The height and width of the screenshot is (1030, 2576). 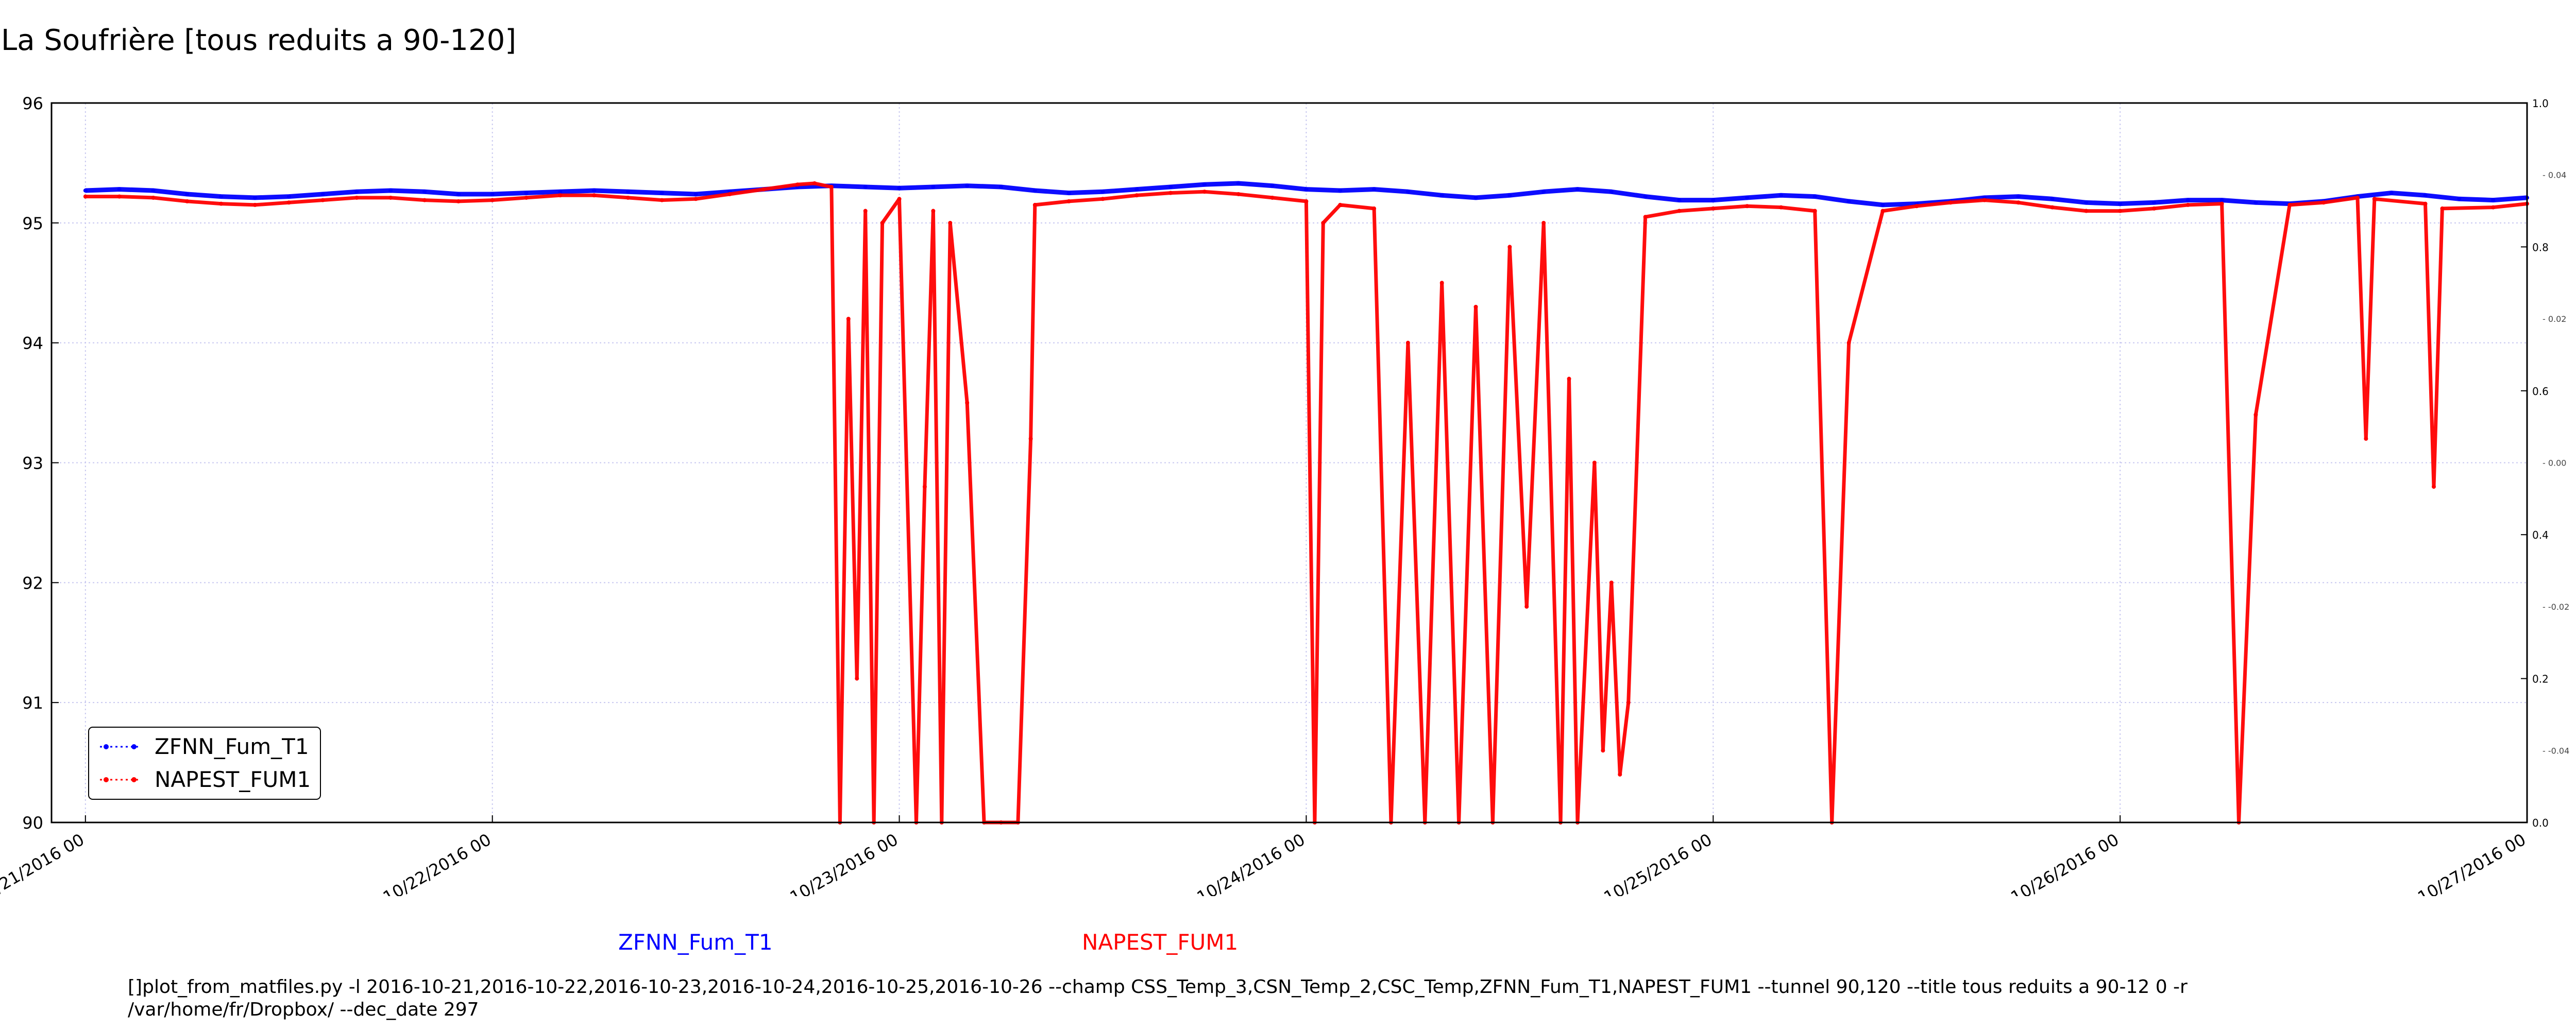 I want to click on y3-tick-label: - -0.04, so click(x=2556, y=751).